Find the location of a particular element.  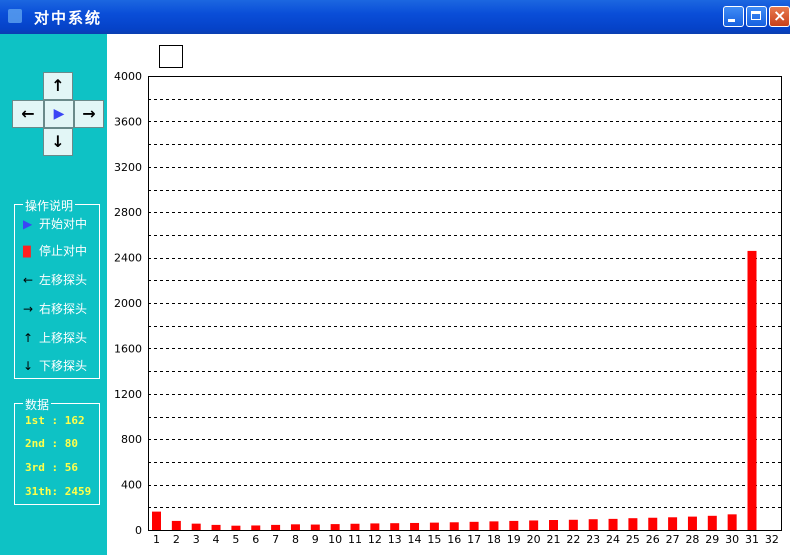

op-item-left: ← 左移探头 is located at coordinates (55, 279).